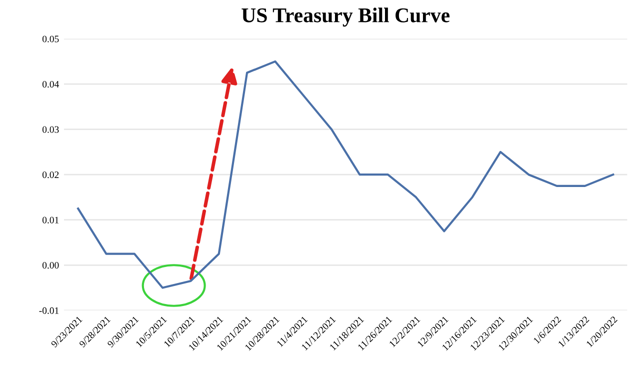 The image size is (640, 388). Describe the element at coordinates (50, 175) in the screenshot. I see `y-tick-label: 0.02` at that location.